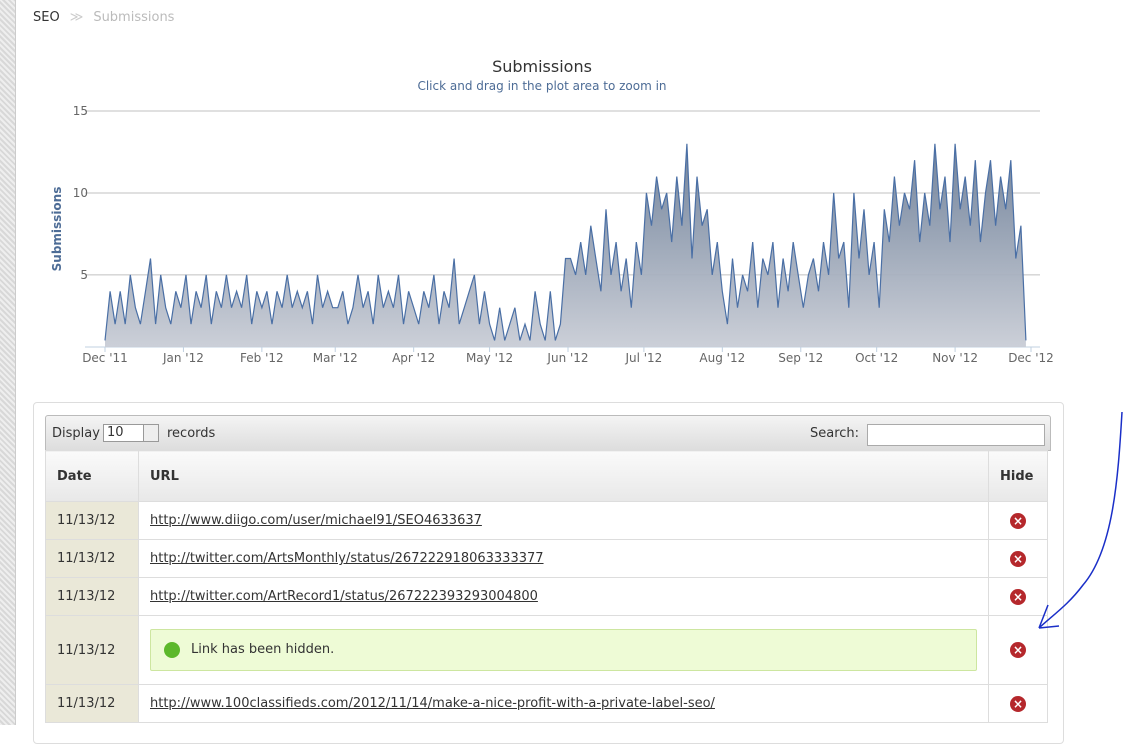 Image resolution: width=1123 pixels, height=744 pixels. What do you see at coordinates (1080, 520) in the screenshot?
I see `annotation-arrow` at bounding box center [1080, 520].